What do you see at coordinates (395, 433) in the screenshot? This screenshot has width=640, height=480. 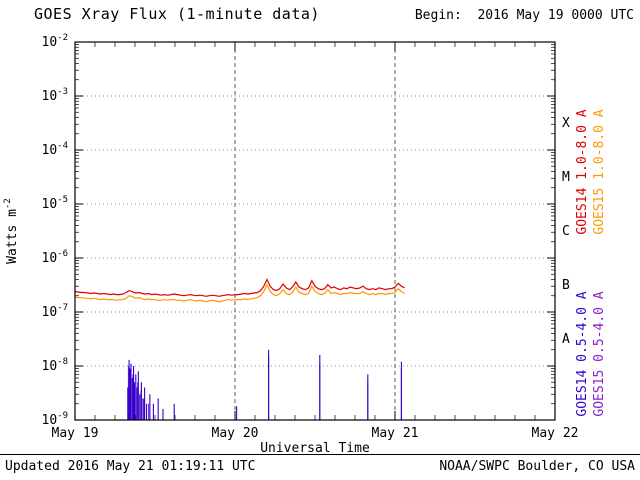 I see `x-tick-label: May 21` at bounding box center [395, 433].